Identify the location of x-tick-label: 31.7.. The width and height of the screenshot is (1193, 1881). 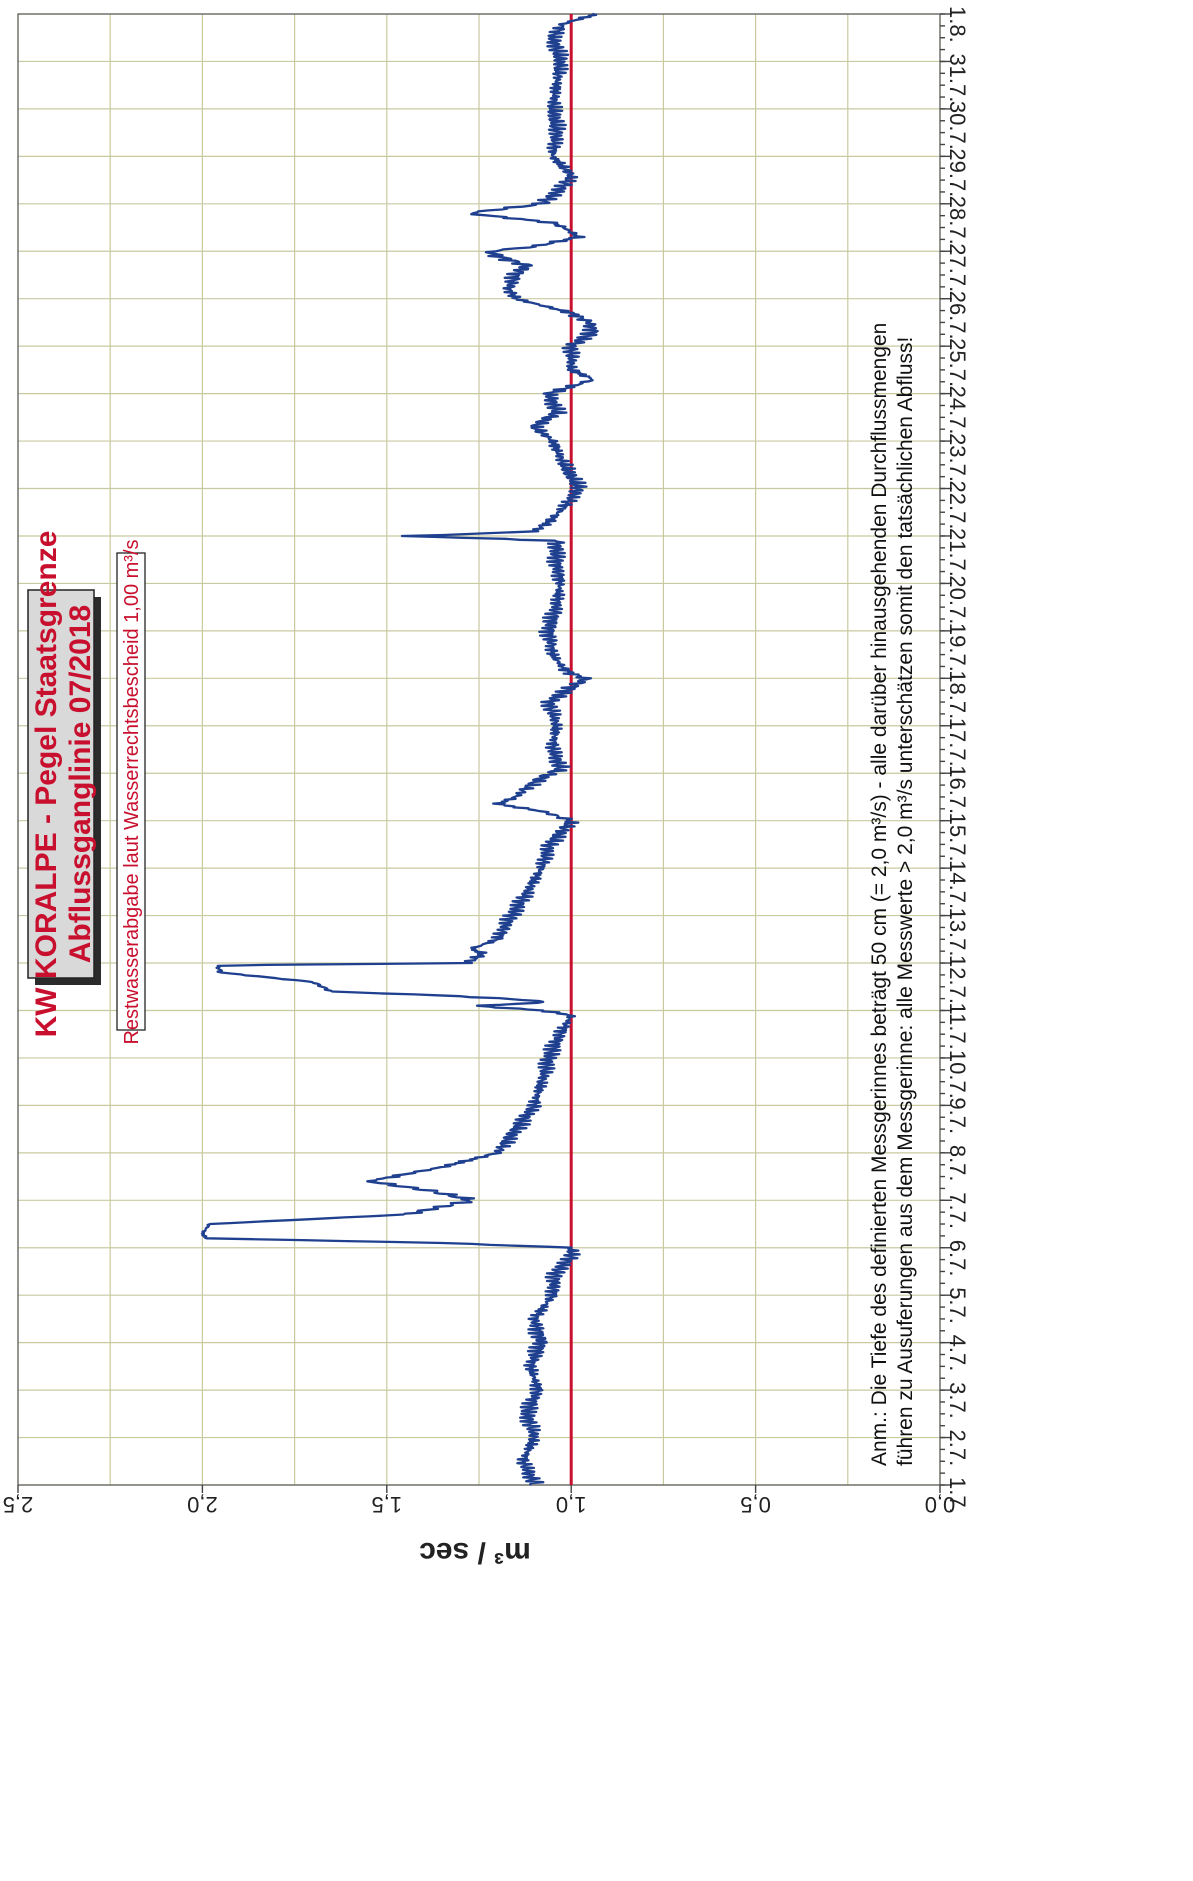
(957, 77).